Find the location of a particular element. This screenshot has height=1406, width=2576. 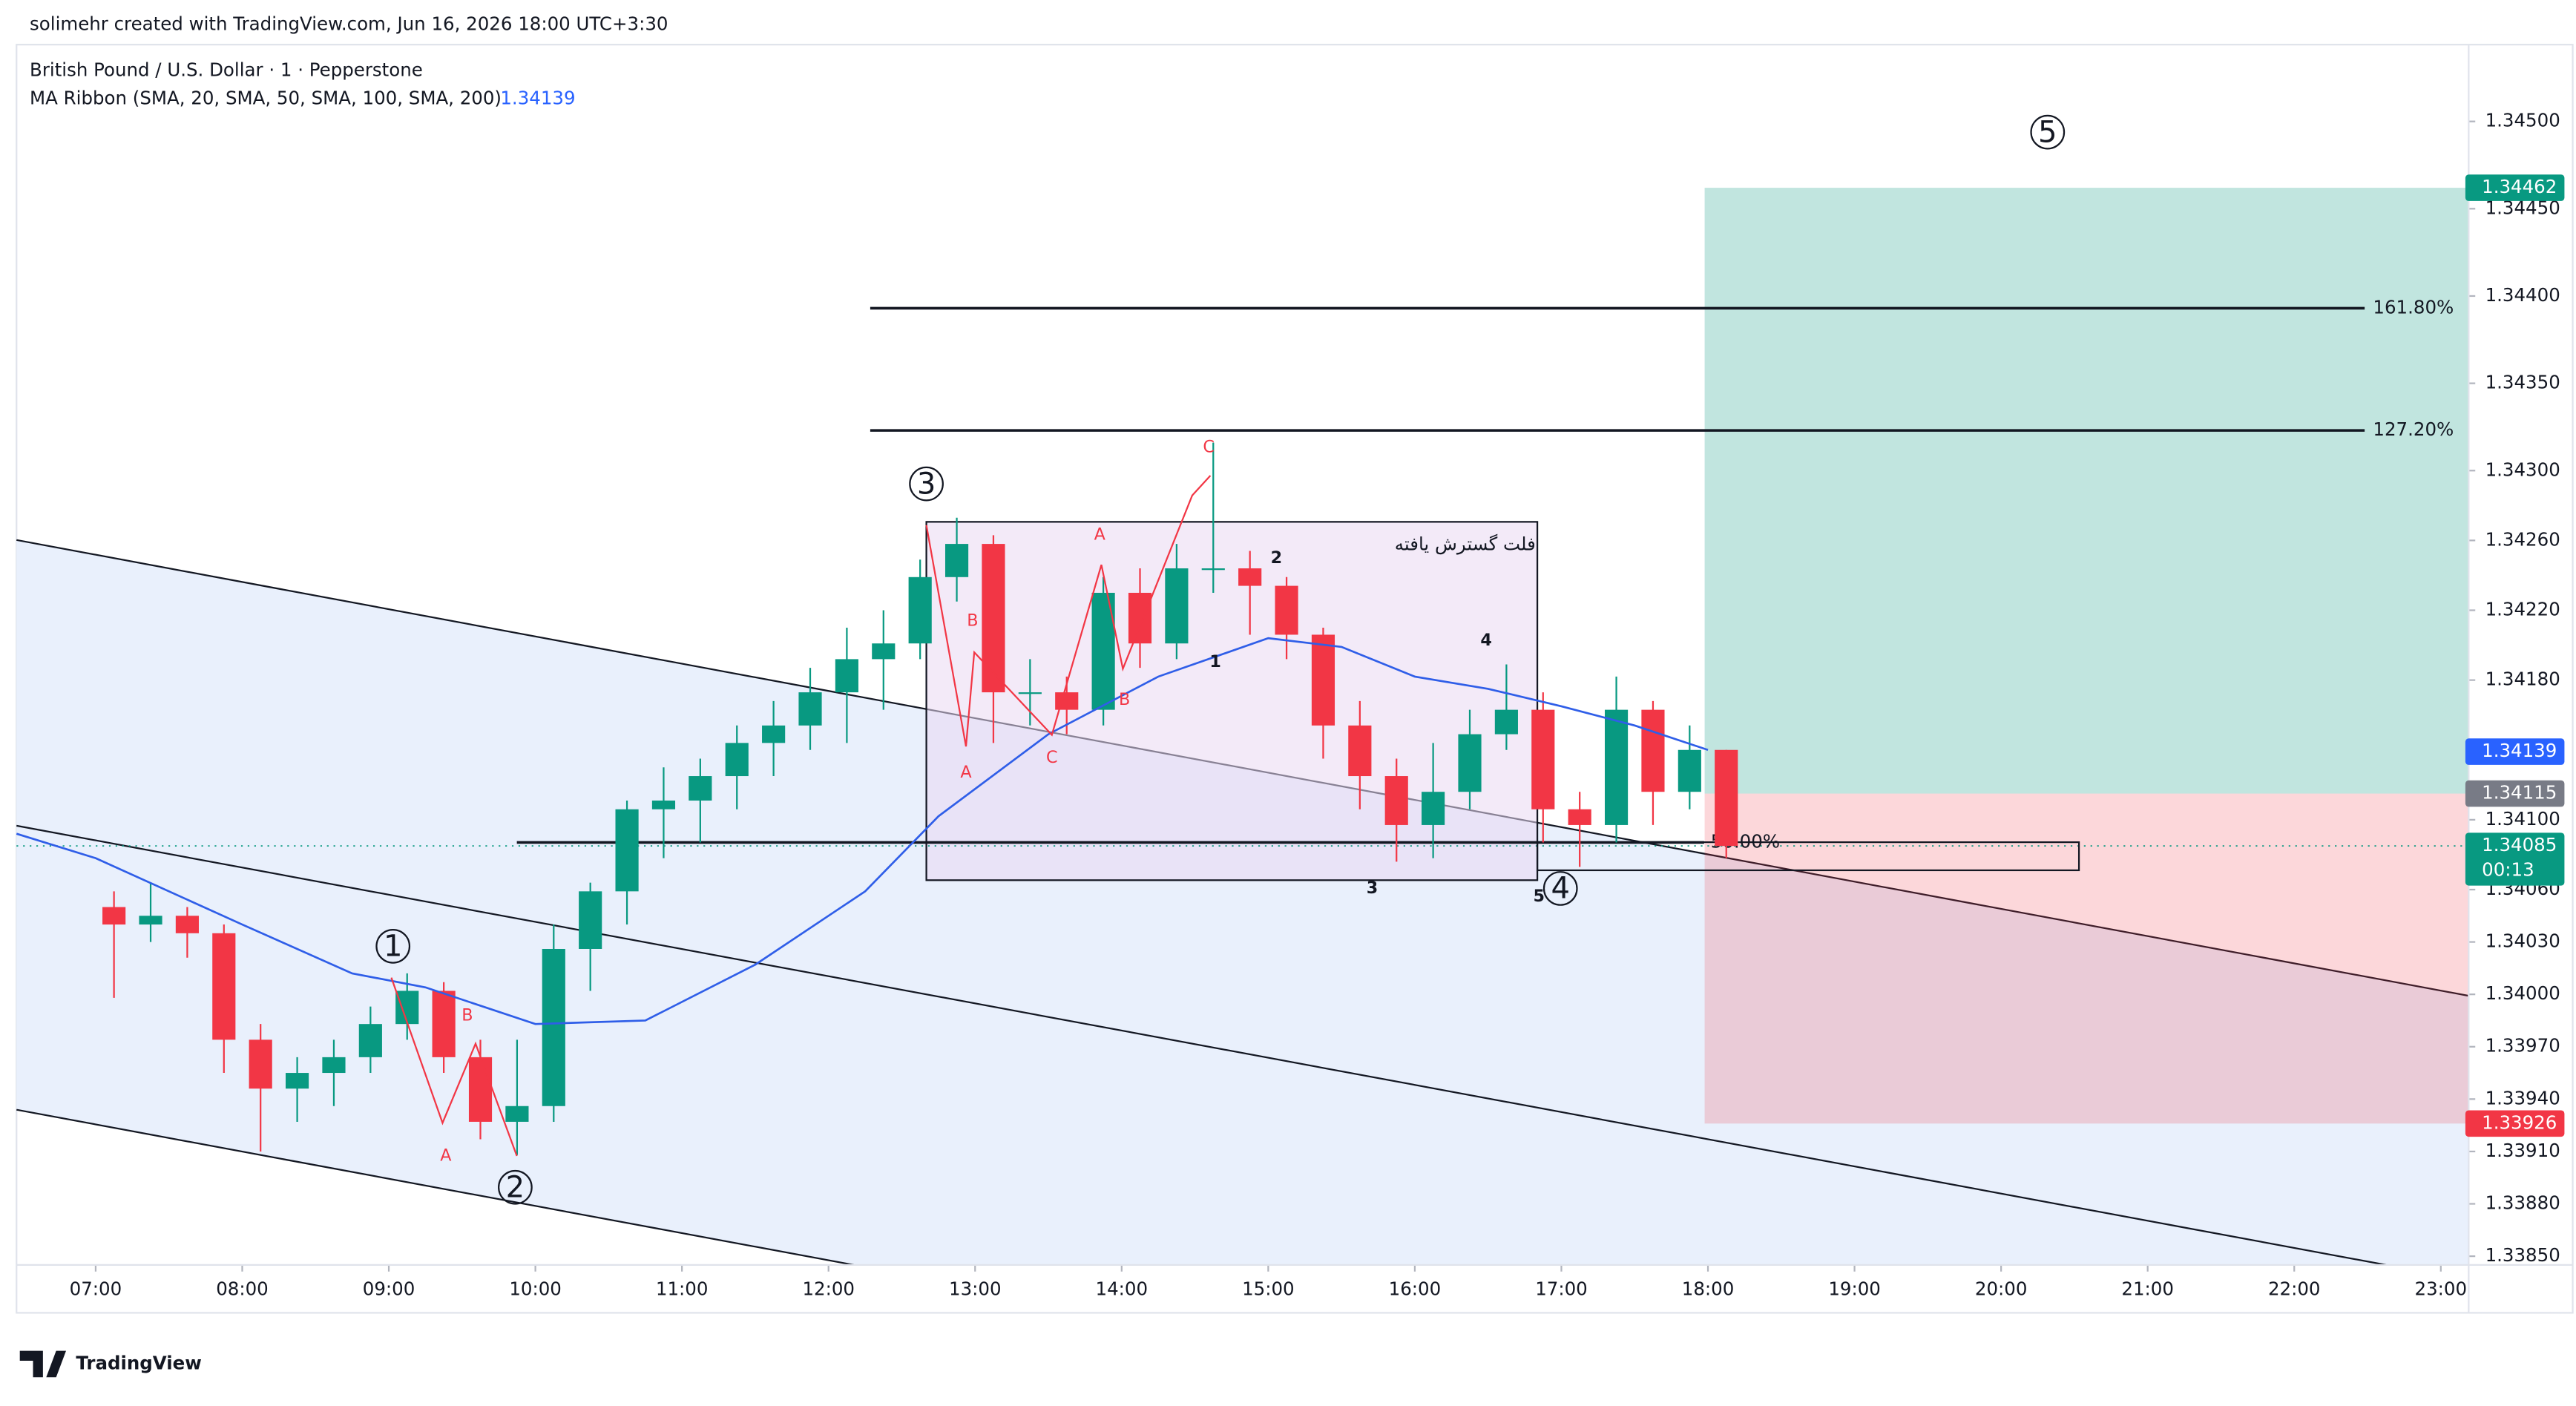

wave-label: 5 is located at coordinates (2047, 132).